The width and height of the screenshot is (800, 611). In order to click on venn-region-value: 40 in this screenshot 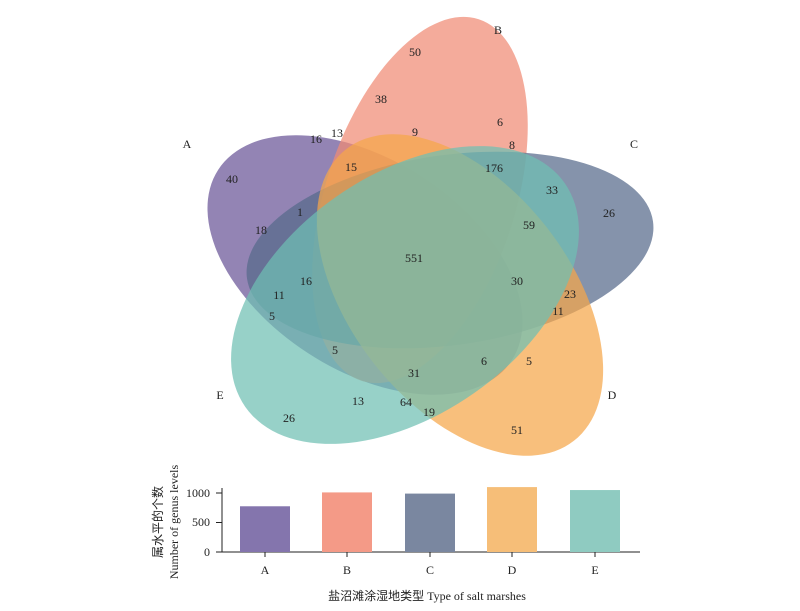, I will do `click(232, 179)`.